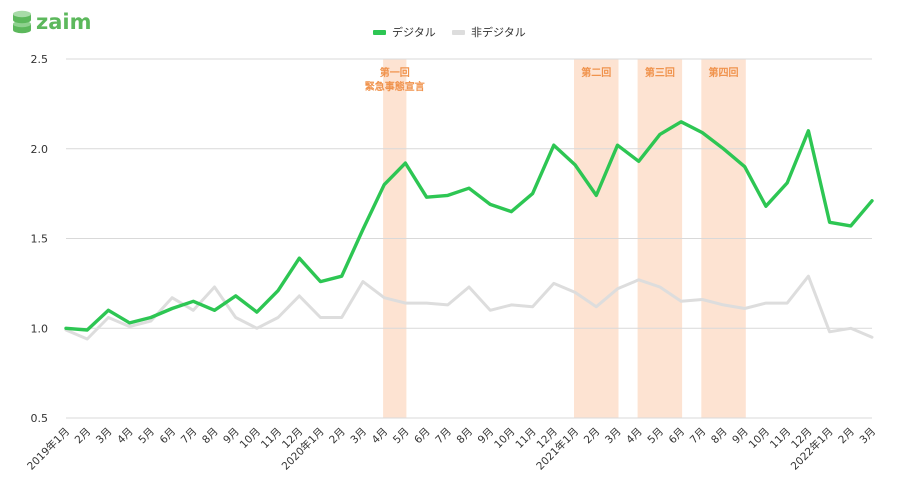 Image resolution: width=900 pixels, height=500 pixels. I want to click on y-axis: 0.5 1.0 1.5 2.0 2.5, so click(40, 239).